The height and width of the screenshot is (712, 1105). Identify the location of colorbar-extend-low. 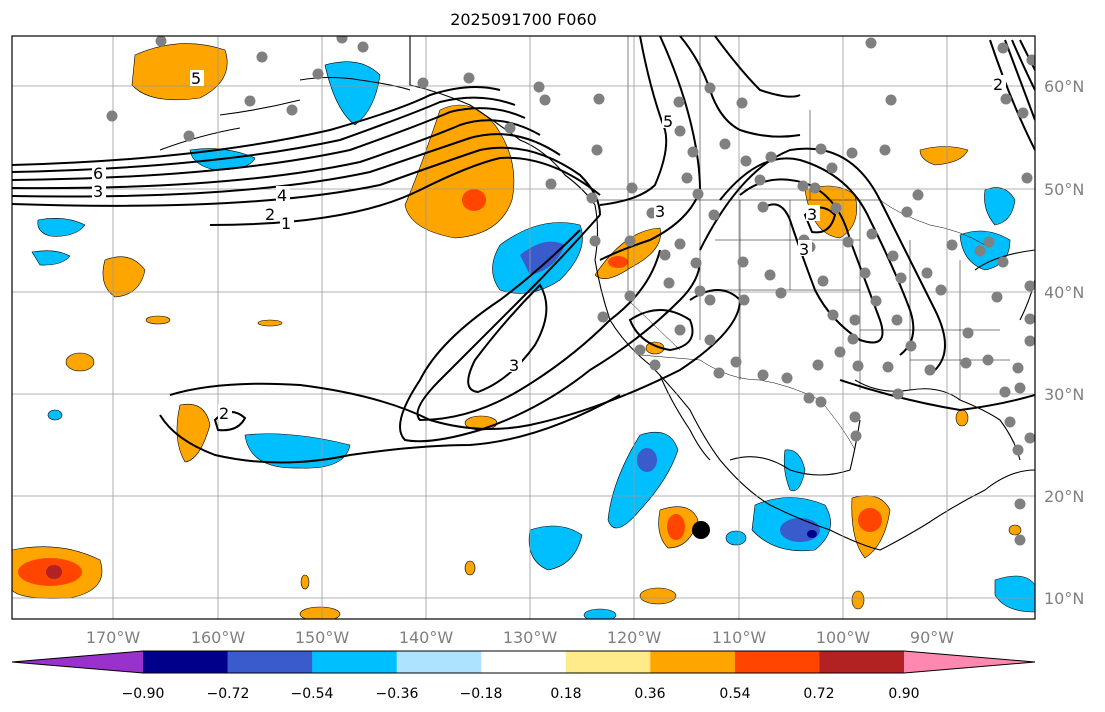
(77, 662).